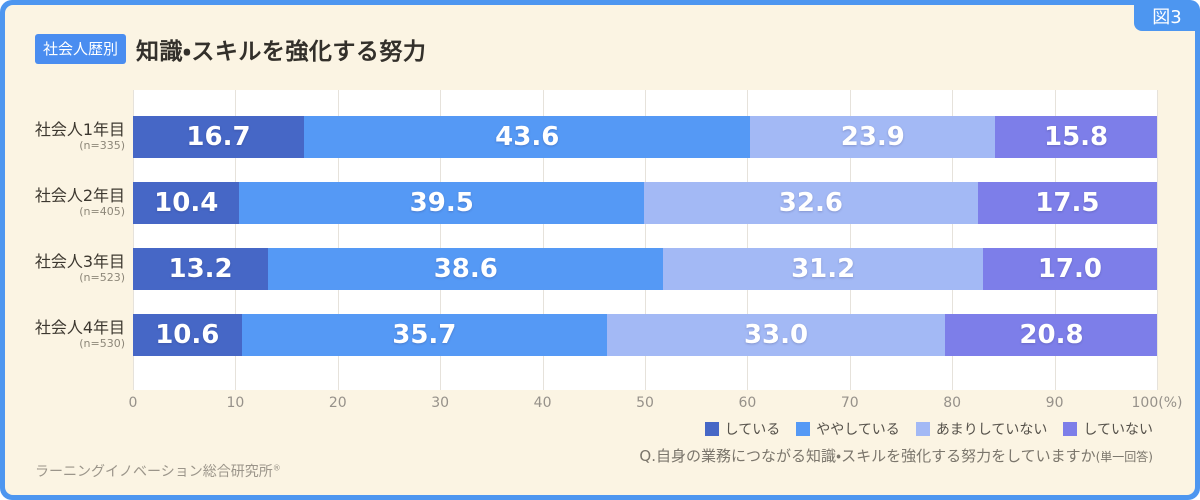  Describe the element at coordinates (154, 472) in the screenshot. I see `source-name: ラーニングイノベーション総合研究所` at that location.